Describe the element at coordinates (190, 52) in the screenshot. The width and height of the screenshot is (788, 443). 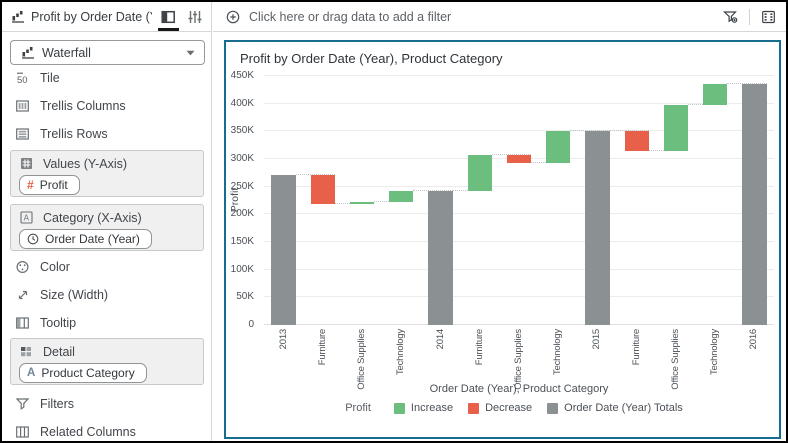
I see `chevron-down-icon` at that location.